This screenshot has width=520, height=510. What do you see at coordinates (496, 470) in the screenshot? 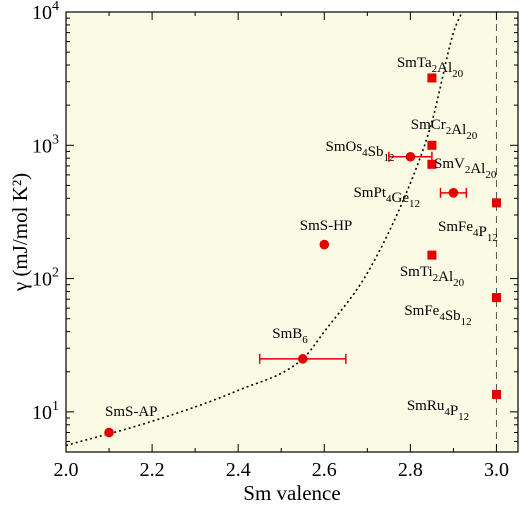
I see `x-tick-label: 3.0` at bounding box center [496, 470].